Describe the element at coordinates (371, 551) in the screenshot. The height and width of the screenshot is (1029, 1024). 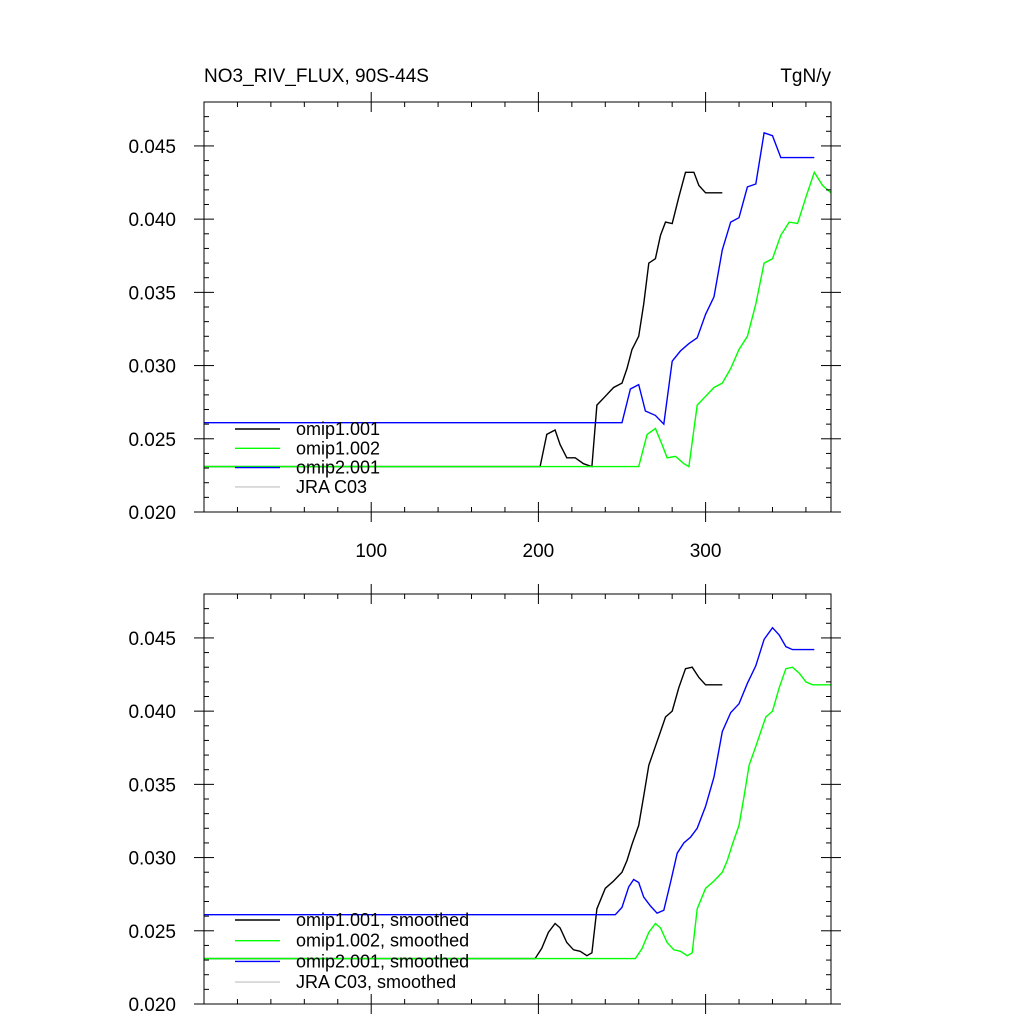
I see `x-tick-label: 100` at that location.